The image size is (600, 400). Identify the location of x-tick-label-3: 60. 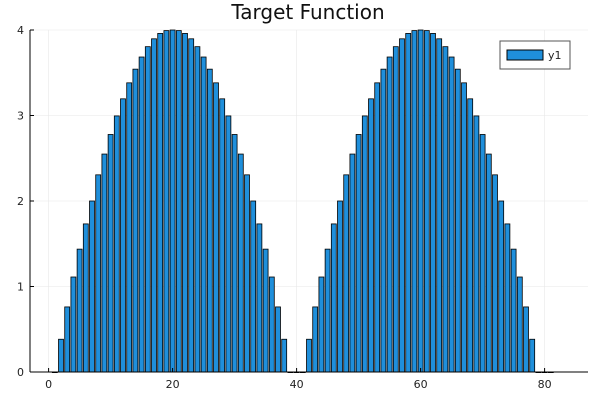
(421, 384).